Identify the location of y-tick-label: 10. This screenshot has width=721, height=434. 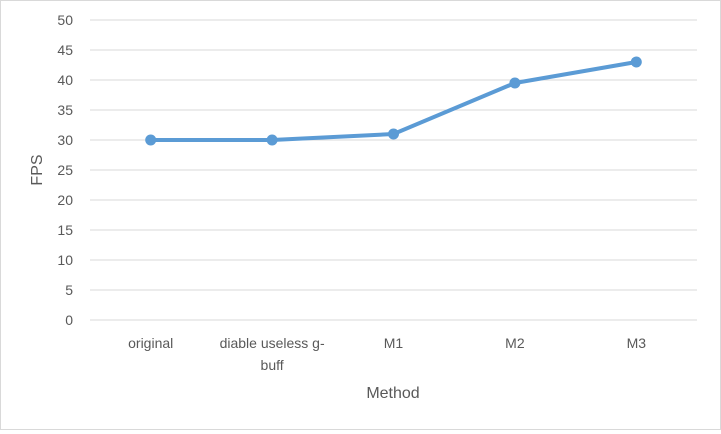
(65, 260).